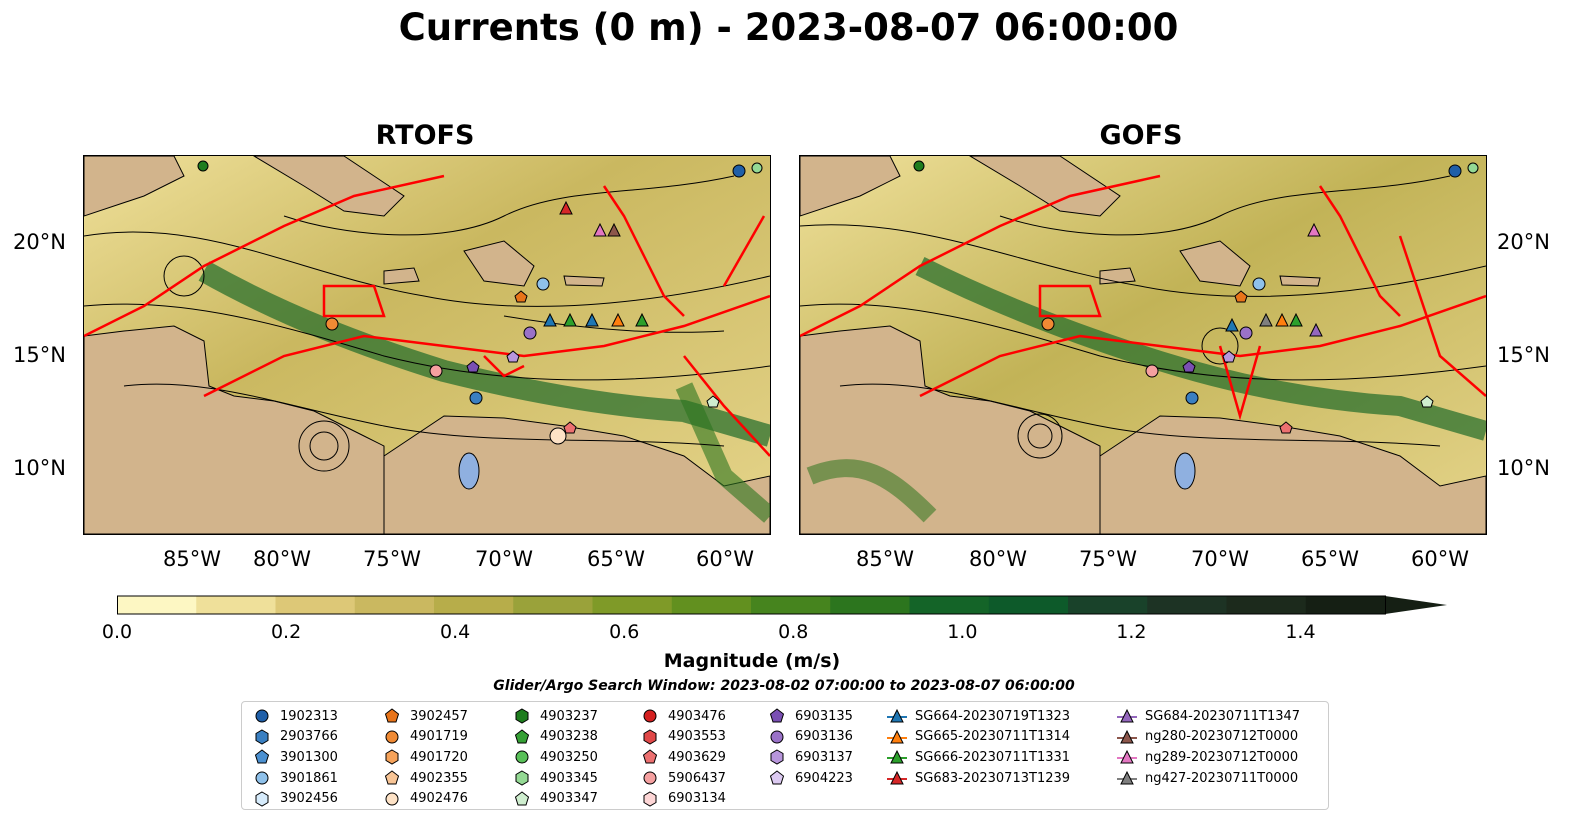  I want to click on legend-item: 3902456, so click(295, 798).